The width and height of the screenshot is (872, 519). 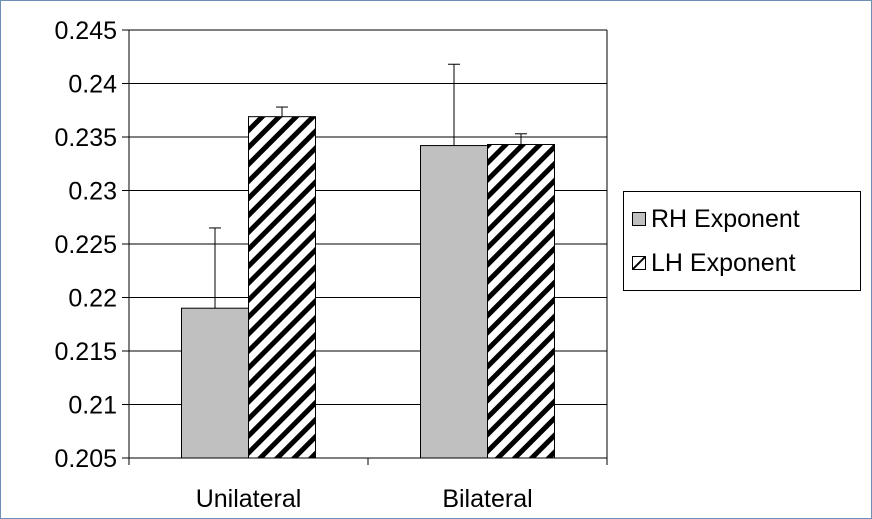 I want to click on y-tick-label: 0.205, so click(x=85, y=459).